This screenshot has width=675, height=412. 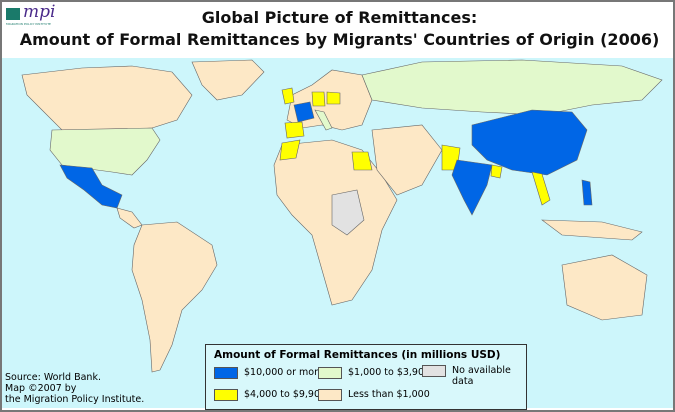 I want to click on region-central-america, so click(x=129, y=218).